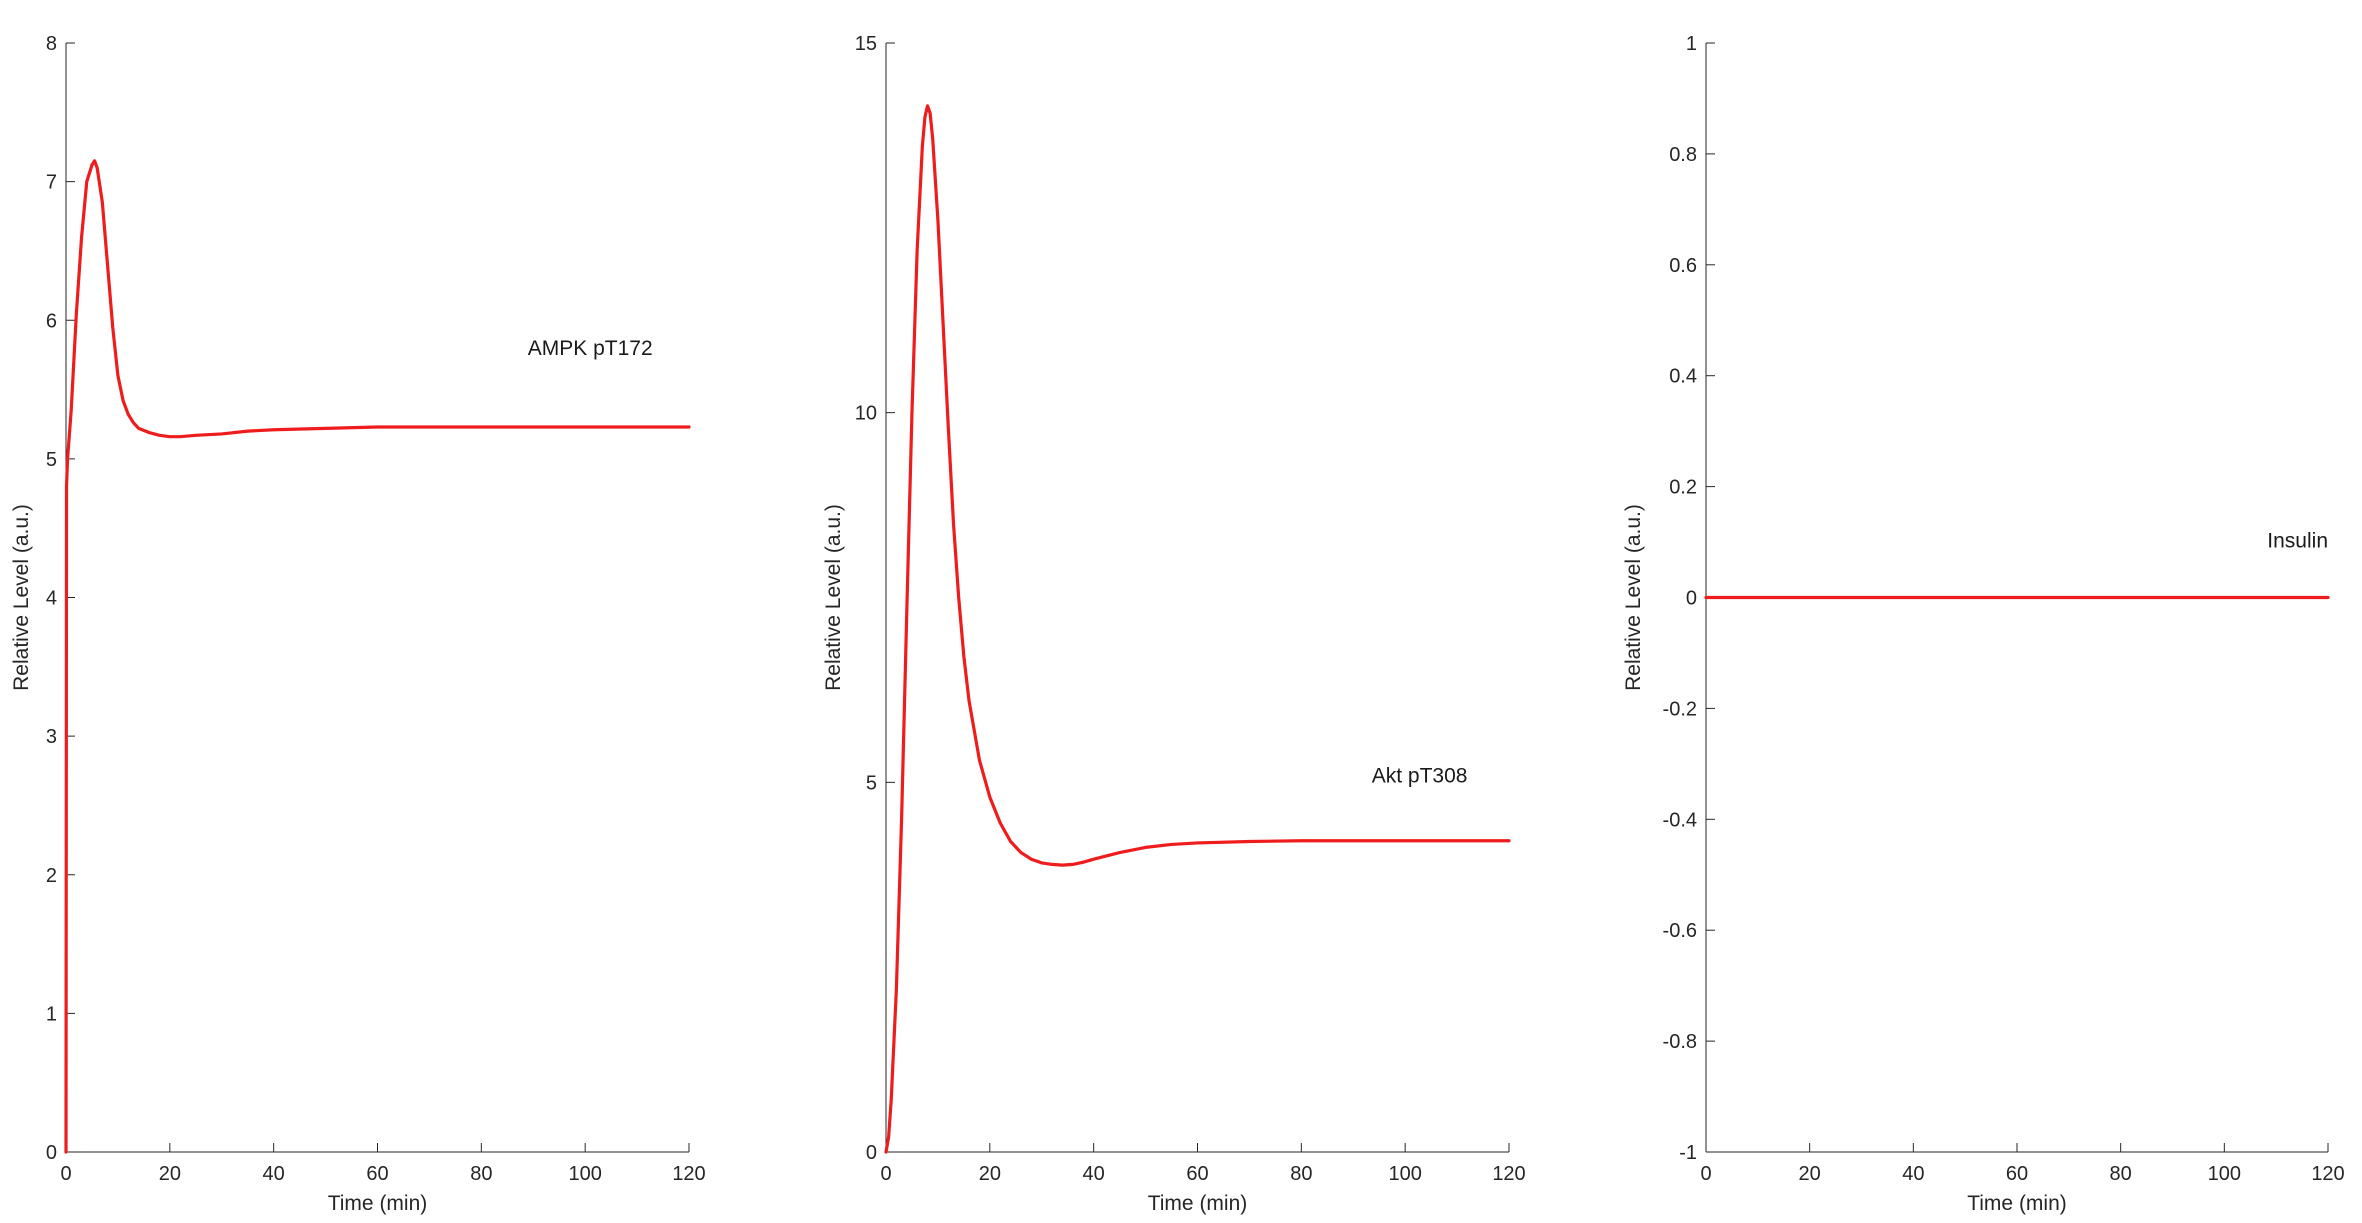 The image size is (2362, 1223). What do you see at coordinates (1683, 266) in the screenshot?
I see `y-tick-label: 0.6` at bounding box center [1683, 266].